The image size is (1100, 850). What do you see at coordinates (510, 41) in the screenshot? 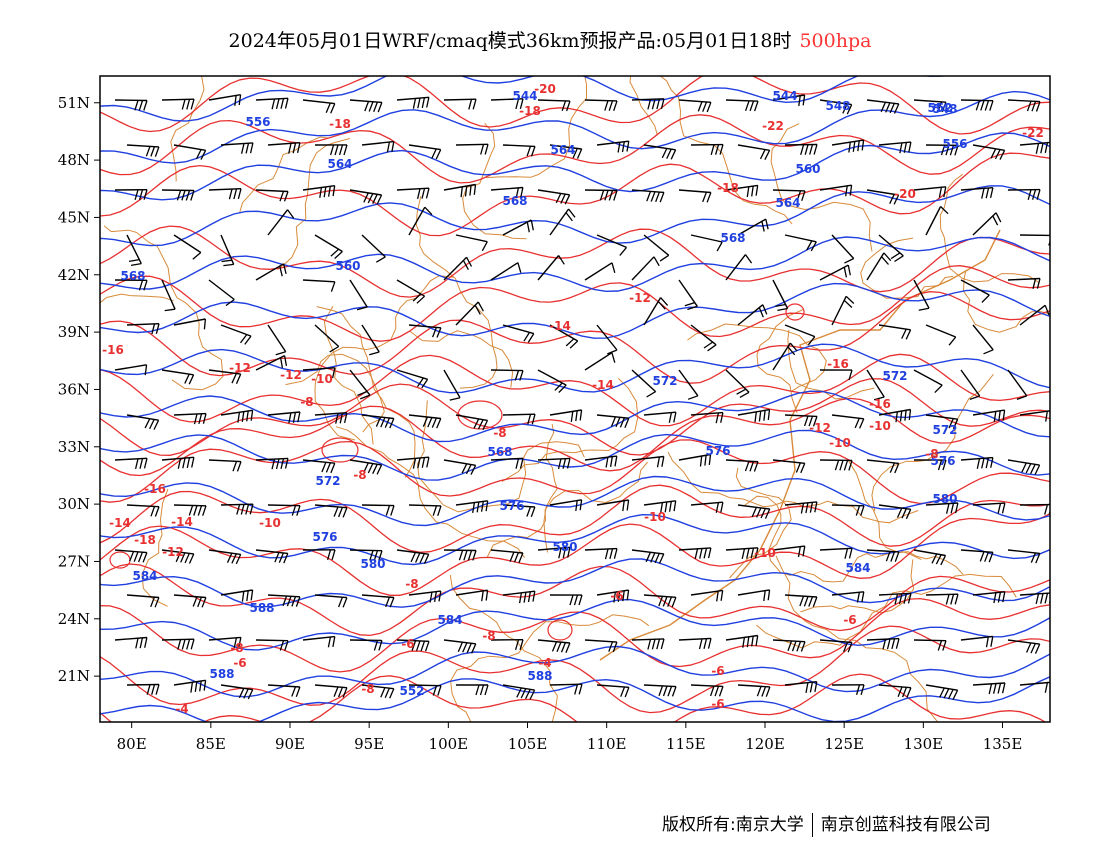
I see `title-text: 2024年05月01日WRF/cmaq模式36km预报产品:05月01日18时` at bounding box center [510, 41].